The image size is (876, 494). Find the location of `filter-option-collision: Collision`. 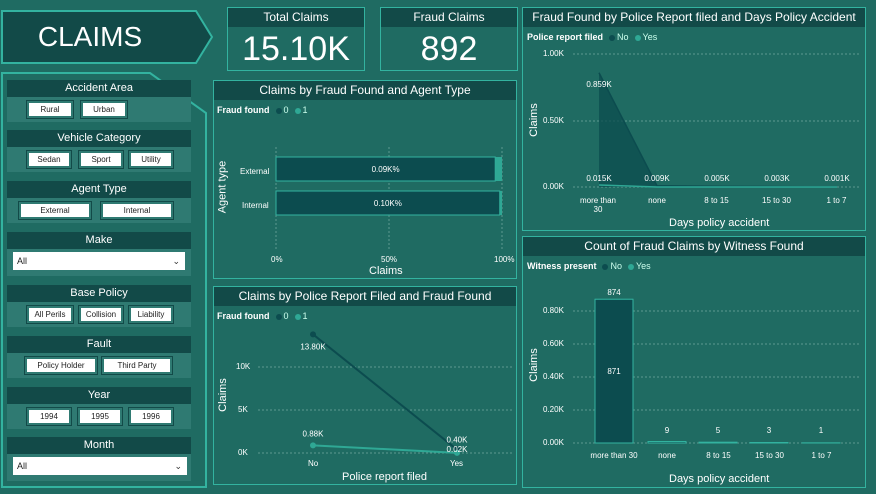

filter-option-collision: Collision is located at coordinates (101, 314).